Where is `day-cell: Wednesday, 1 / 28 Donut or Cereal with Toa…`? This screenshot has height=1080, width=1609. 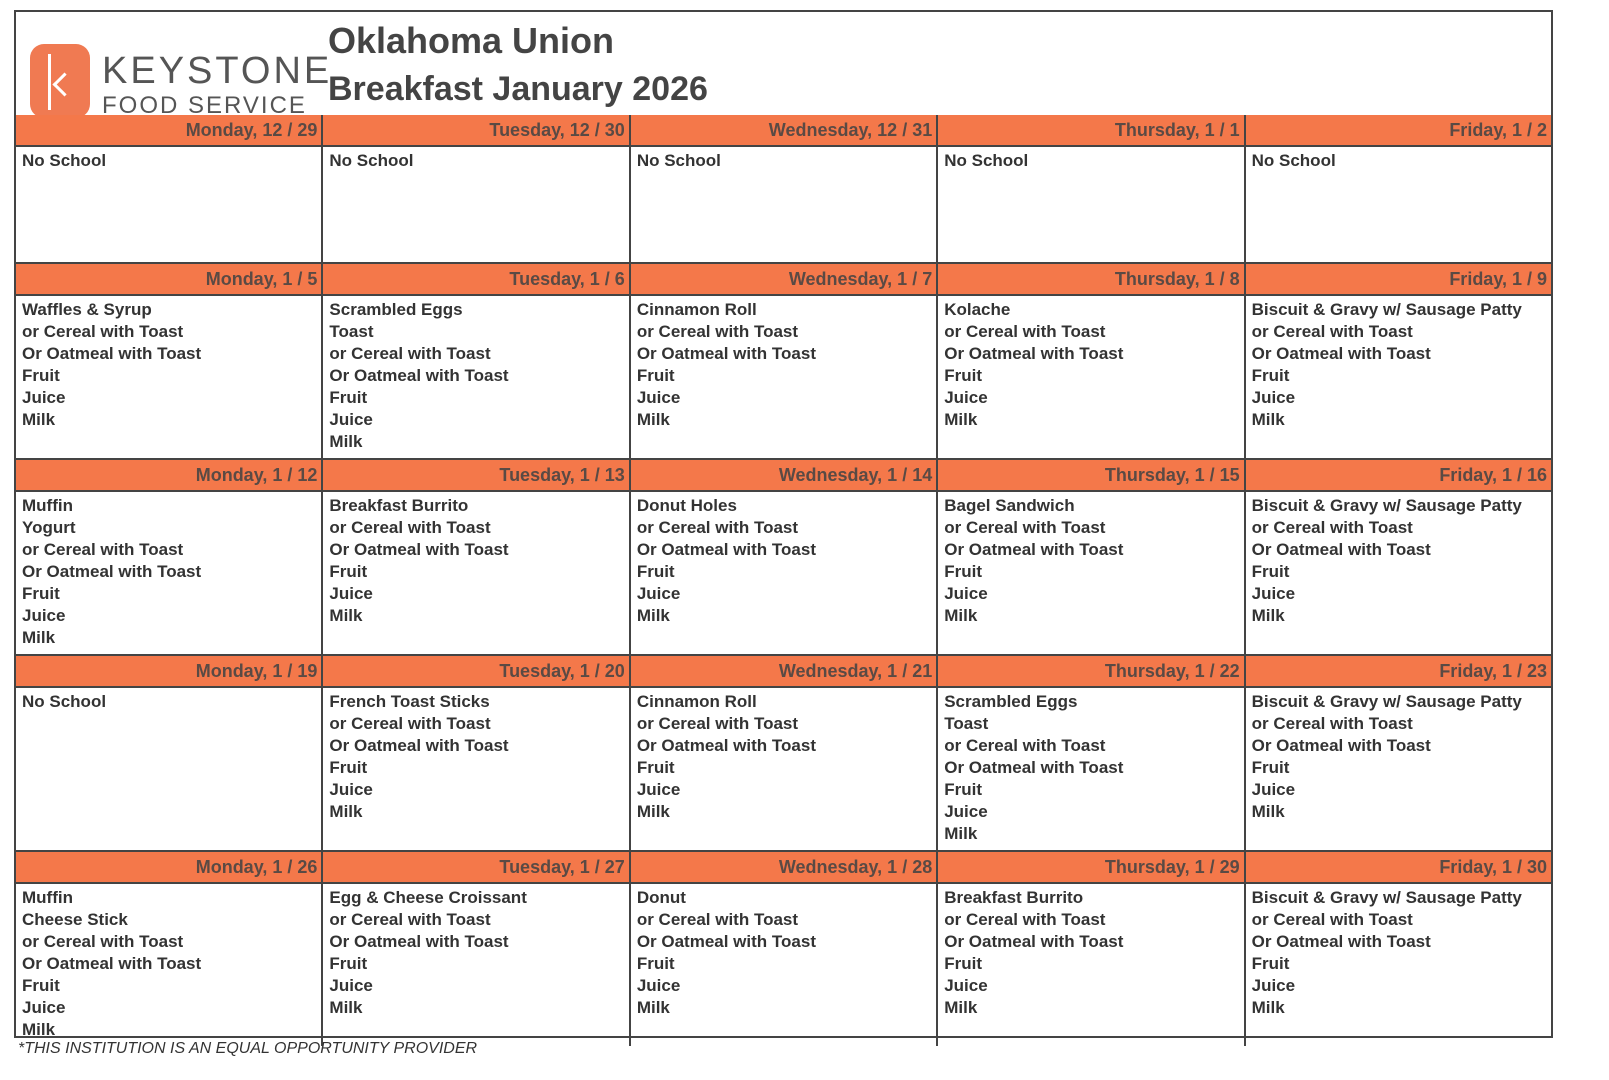
day-cell: Wednesday, 1 / 28 Donut or Cereal with Toa… is located at coordinates (784, 949).